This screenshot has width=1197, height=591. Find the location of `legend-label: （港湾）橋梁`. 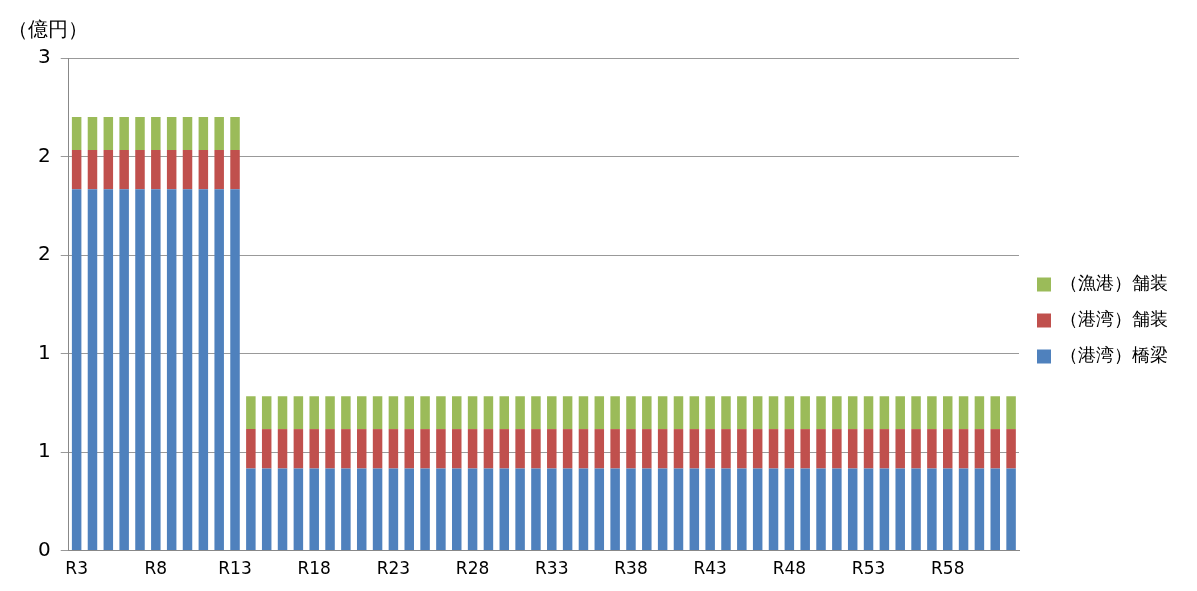

legend-label: （港湾）橋梁 is located at coordinates (1114, 355).